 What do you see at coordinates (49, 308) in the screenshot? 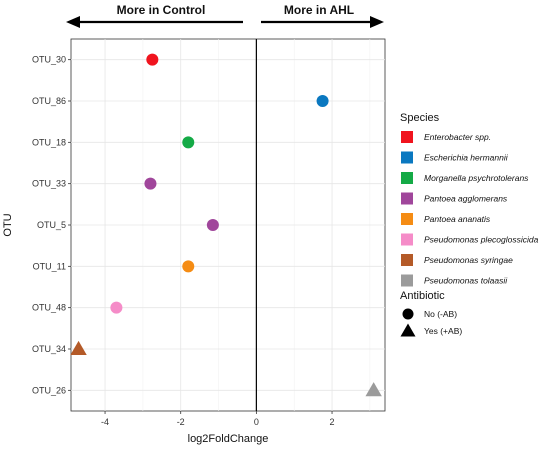
I see `y-tick-label: OTU_48` at bounding box center [49, 308].